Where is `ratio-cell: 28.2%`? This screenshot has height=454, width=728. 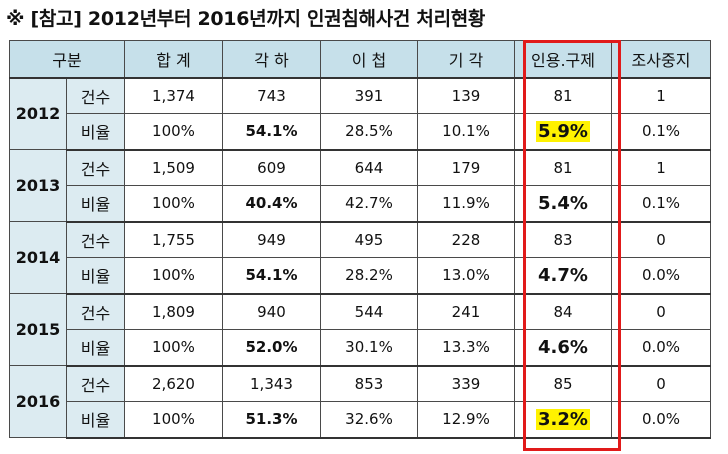 ratio-cell: 28.2% is located at coordinates (369, 276).